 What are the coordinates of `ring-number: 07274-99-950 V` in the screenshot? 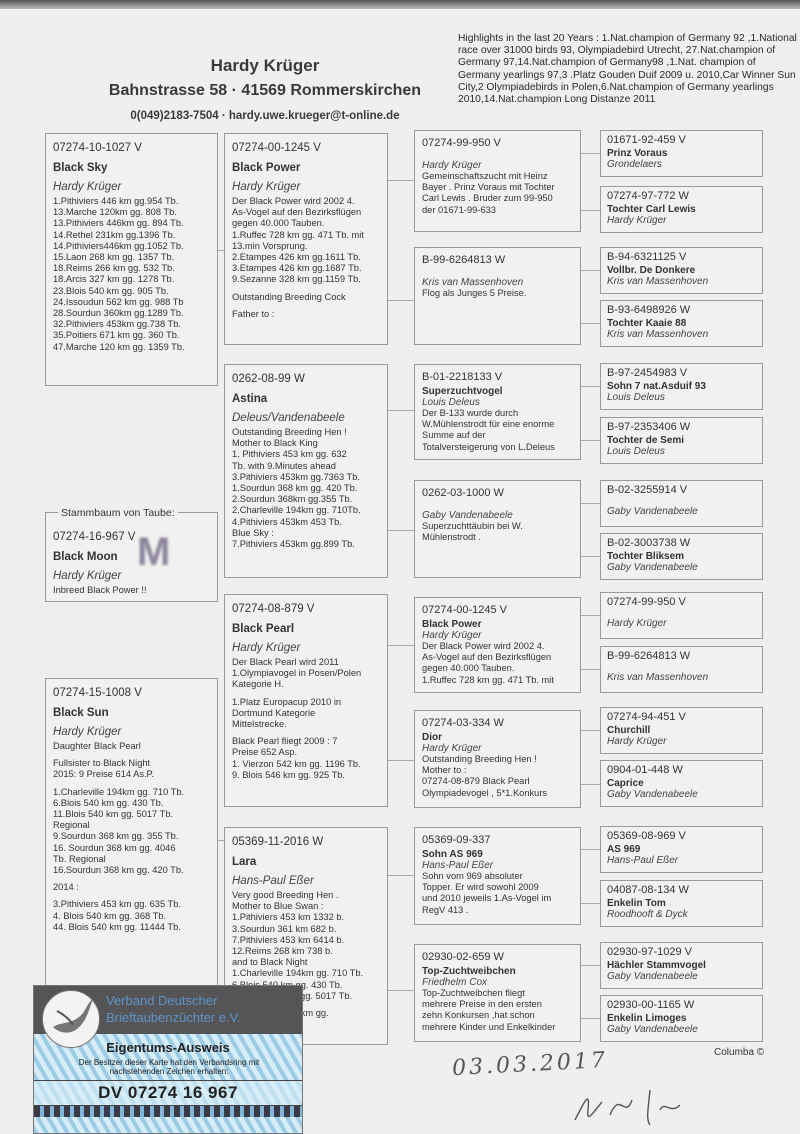 It's located at (461, 143).